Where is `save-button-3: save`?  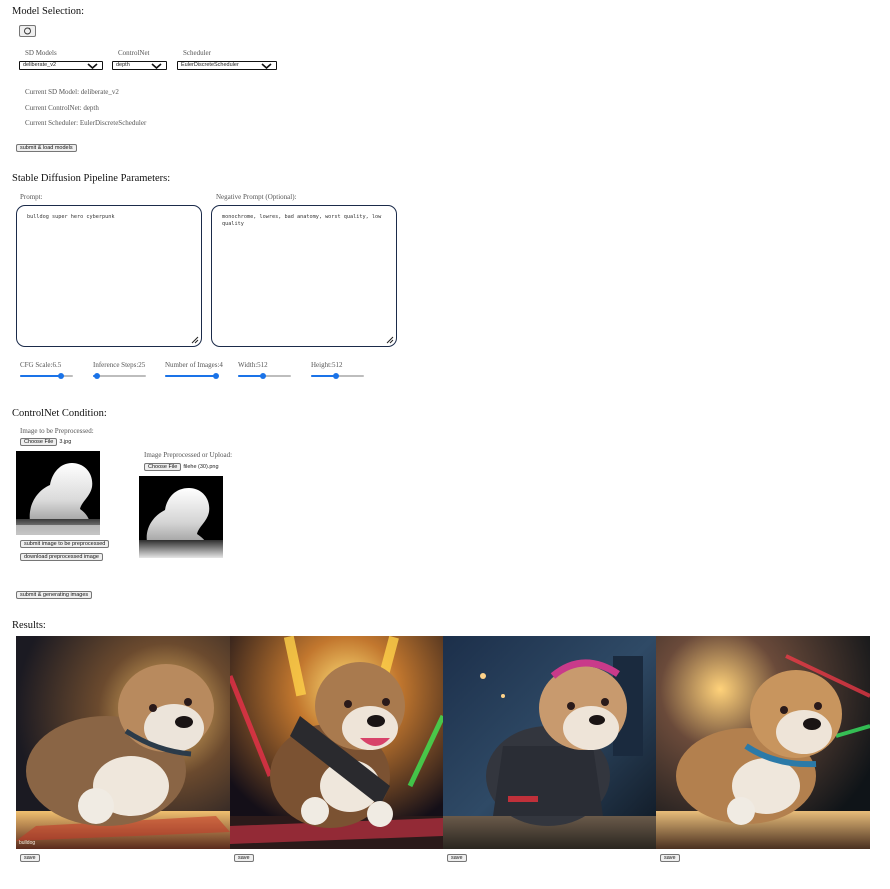 save-button-3: save is located at coordinates (457, 858).